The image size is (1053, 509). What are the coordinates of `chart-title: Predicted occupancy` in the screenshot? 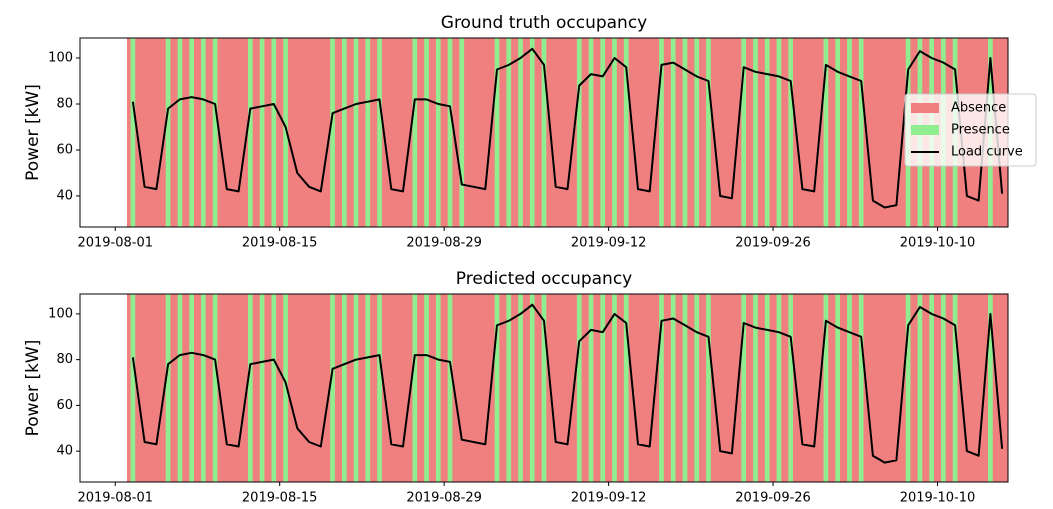 It's located at (544, 279).